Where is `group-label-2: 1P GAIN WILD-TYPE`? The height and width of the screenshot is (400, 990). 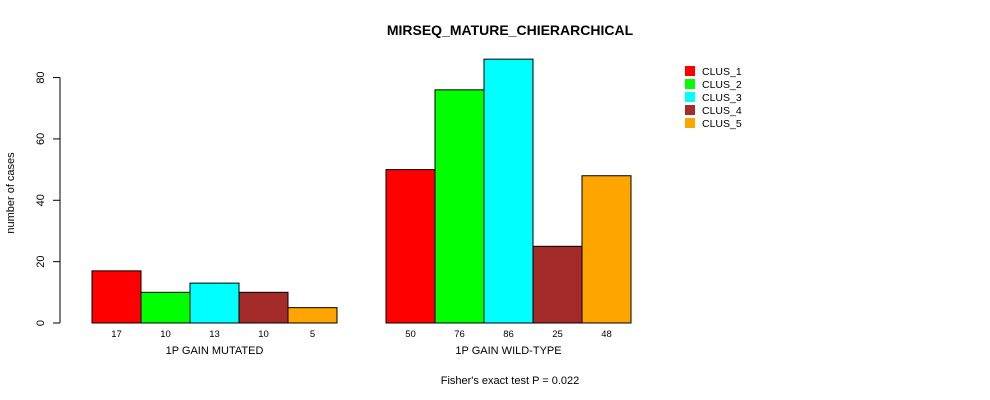
group-label-2: 1P GAIN WILD-TYPE is located at coordinates (508, 351).